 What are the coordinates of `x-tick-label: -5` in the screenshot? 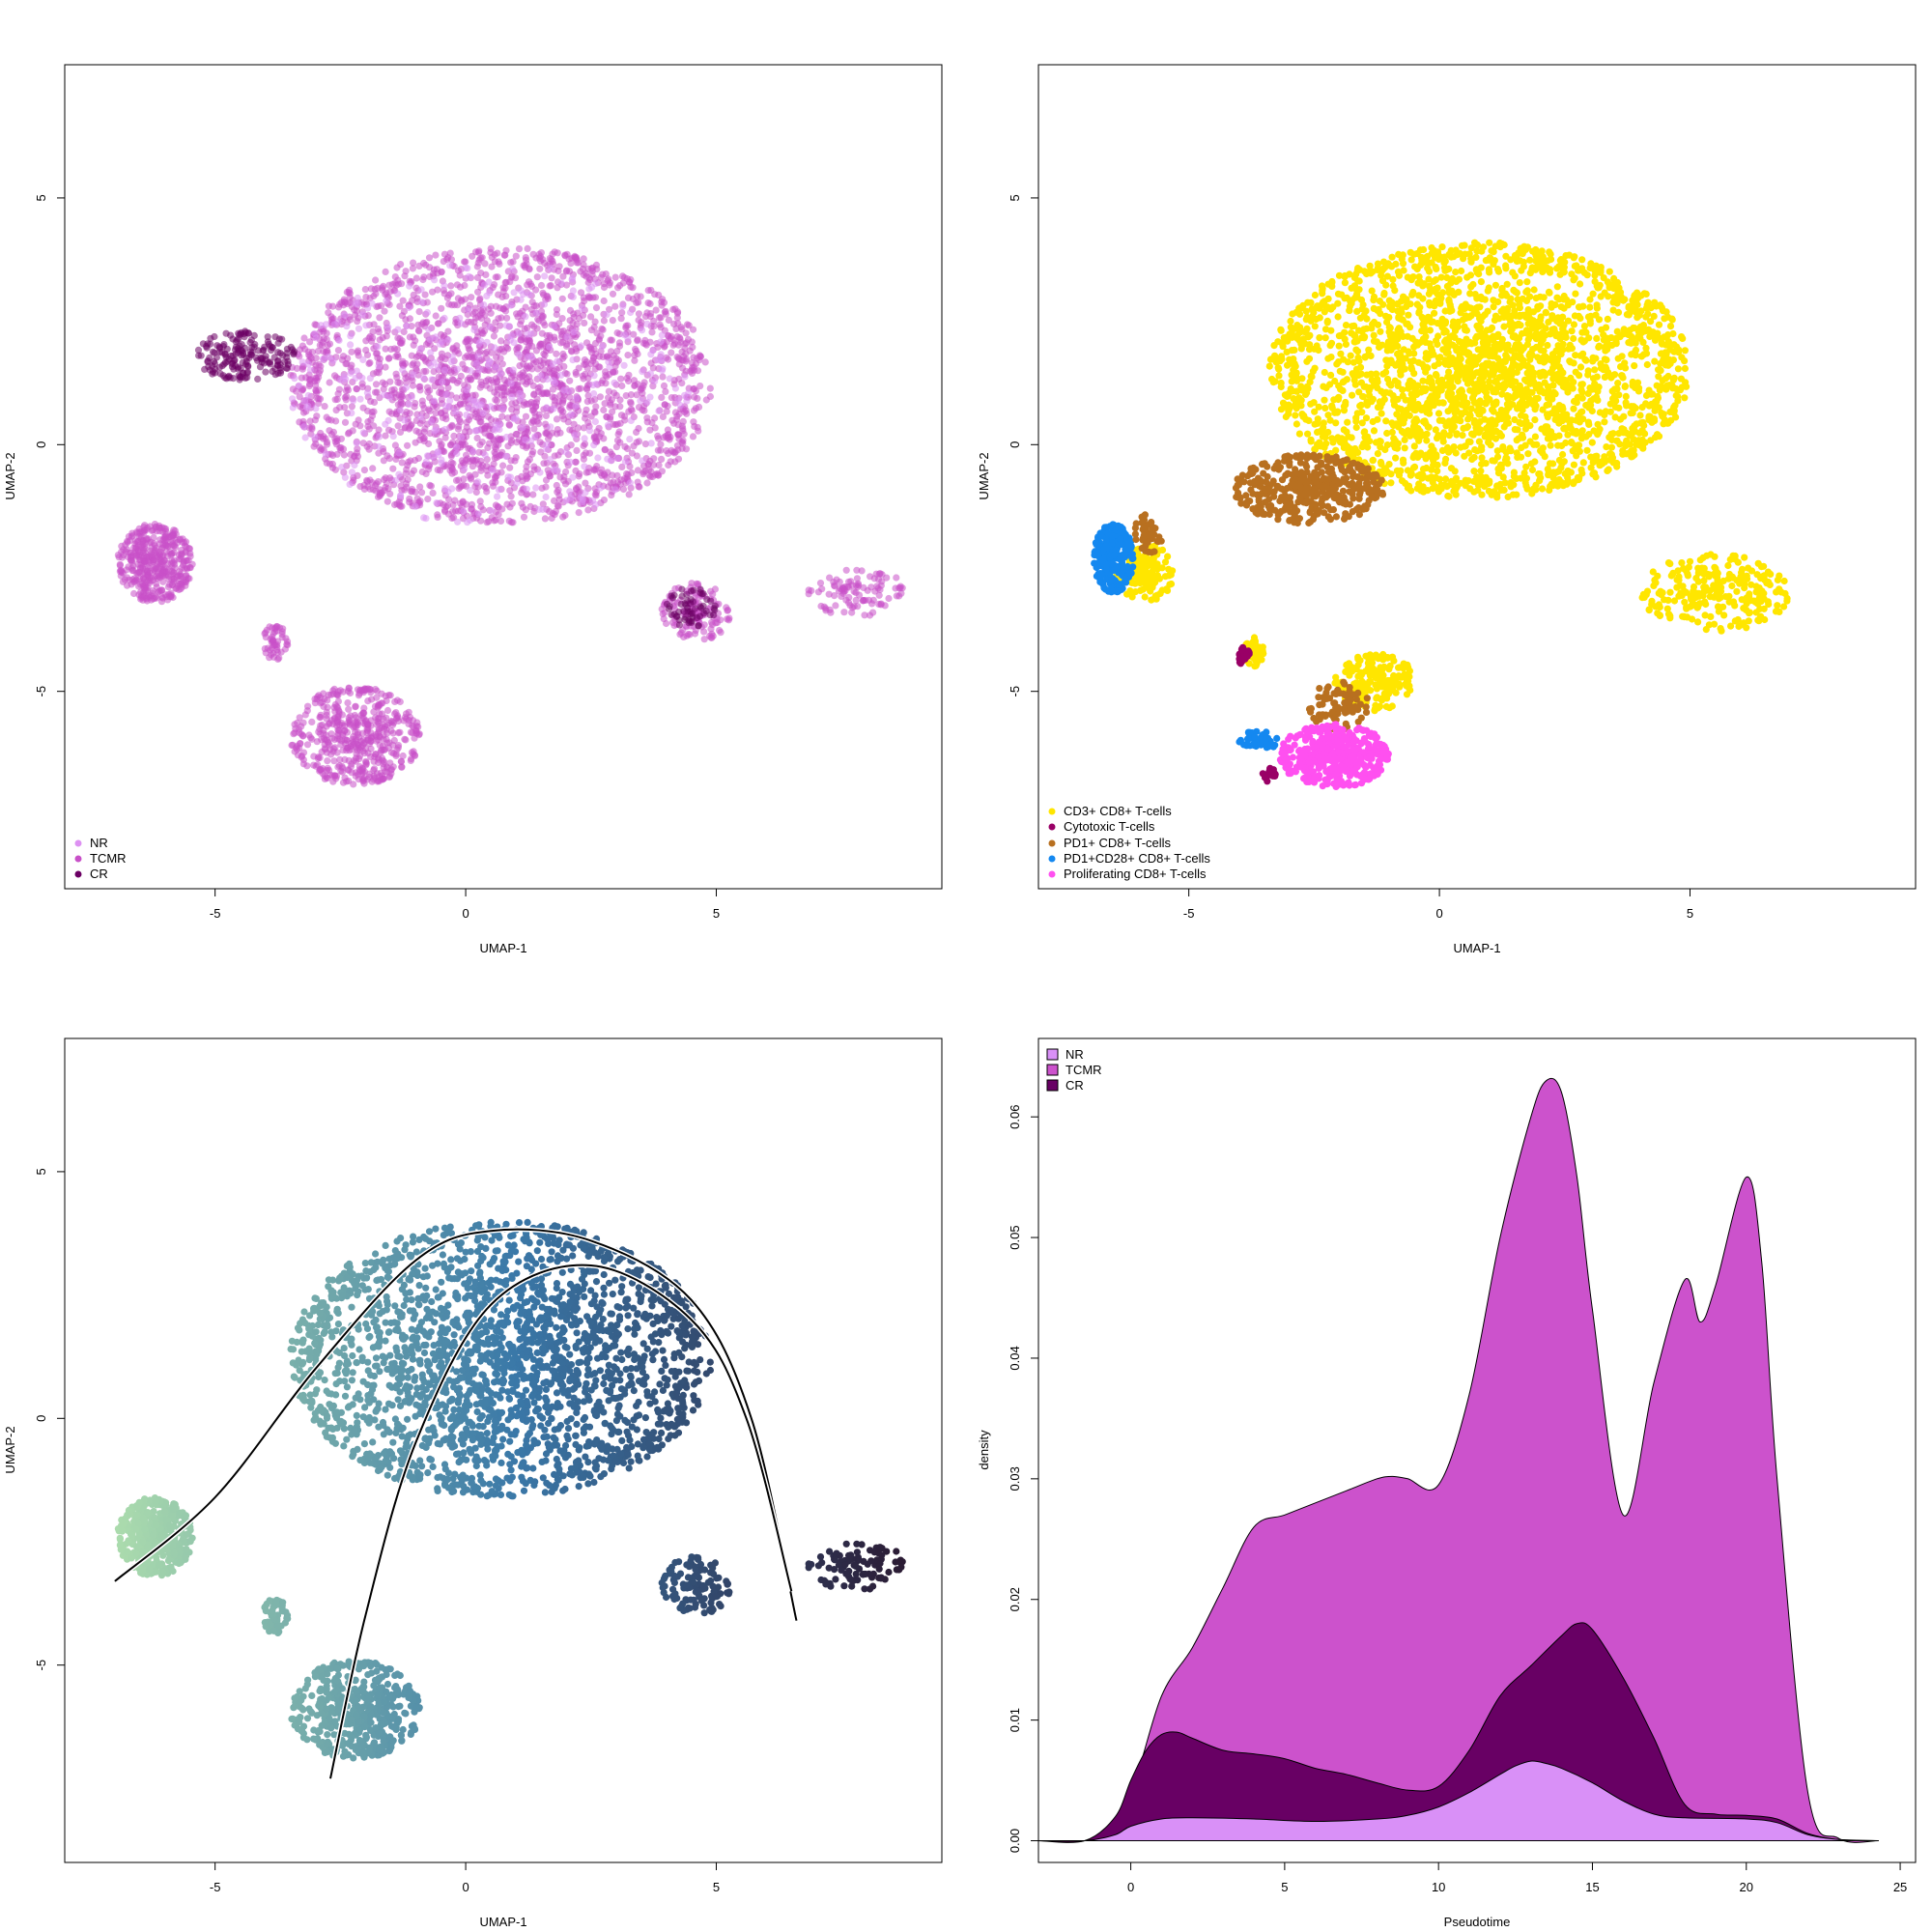 It's located at (215, 913).